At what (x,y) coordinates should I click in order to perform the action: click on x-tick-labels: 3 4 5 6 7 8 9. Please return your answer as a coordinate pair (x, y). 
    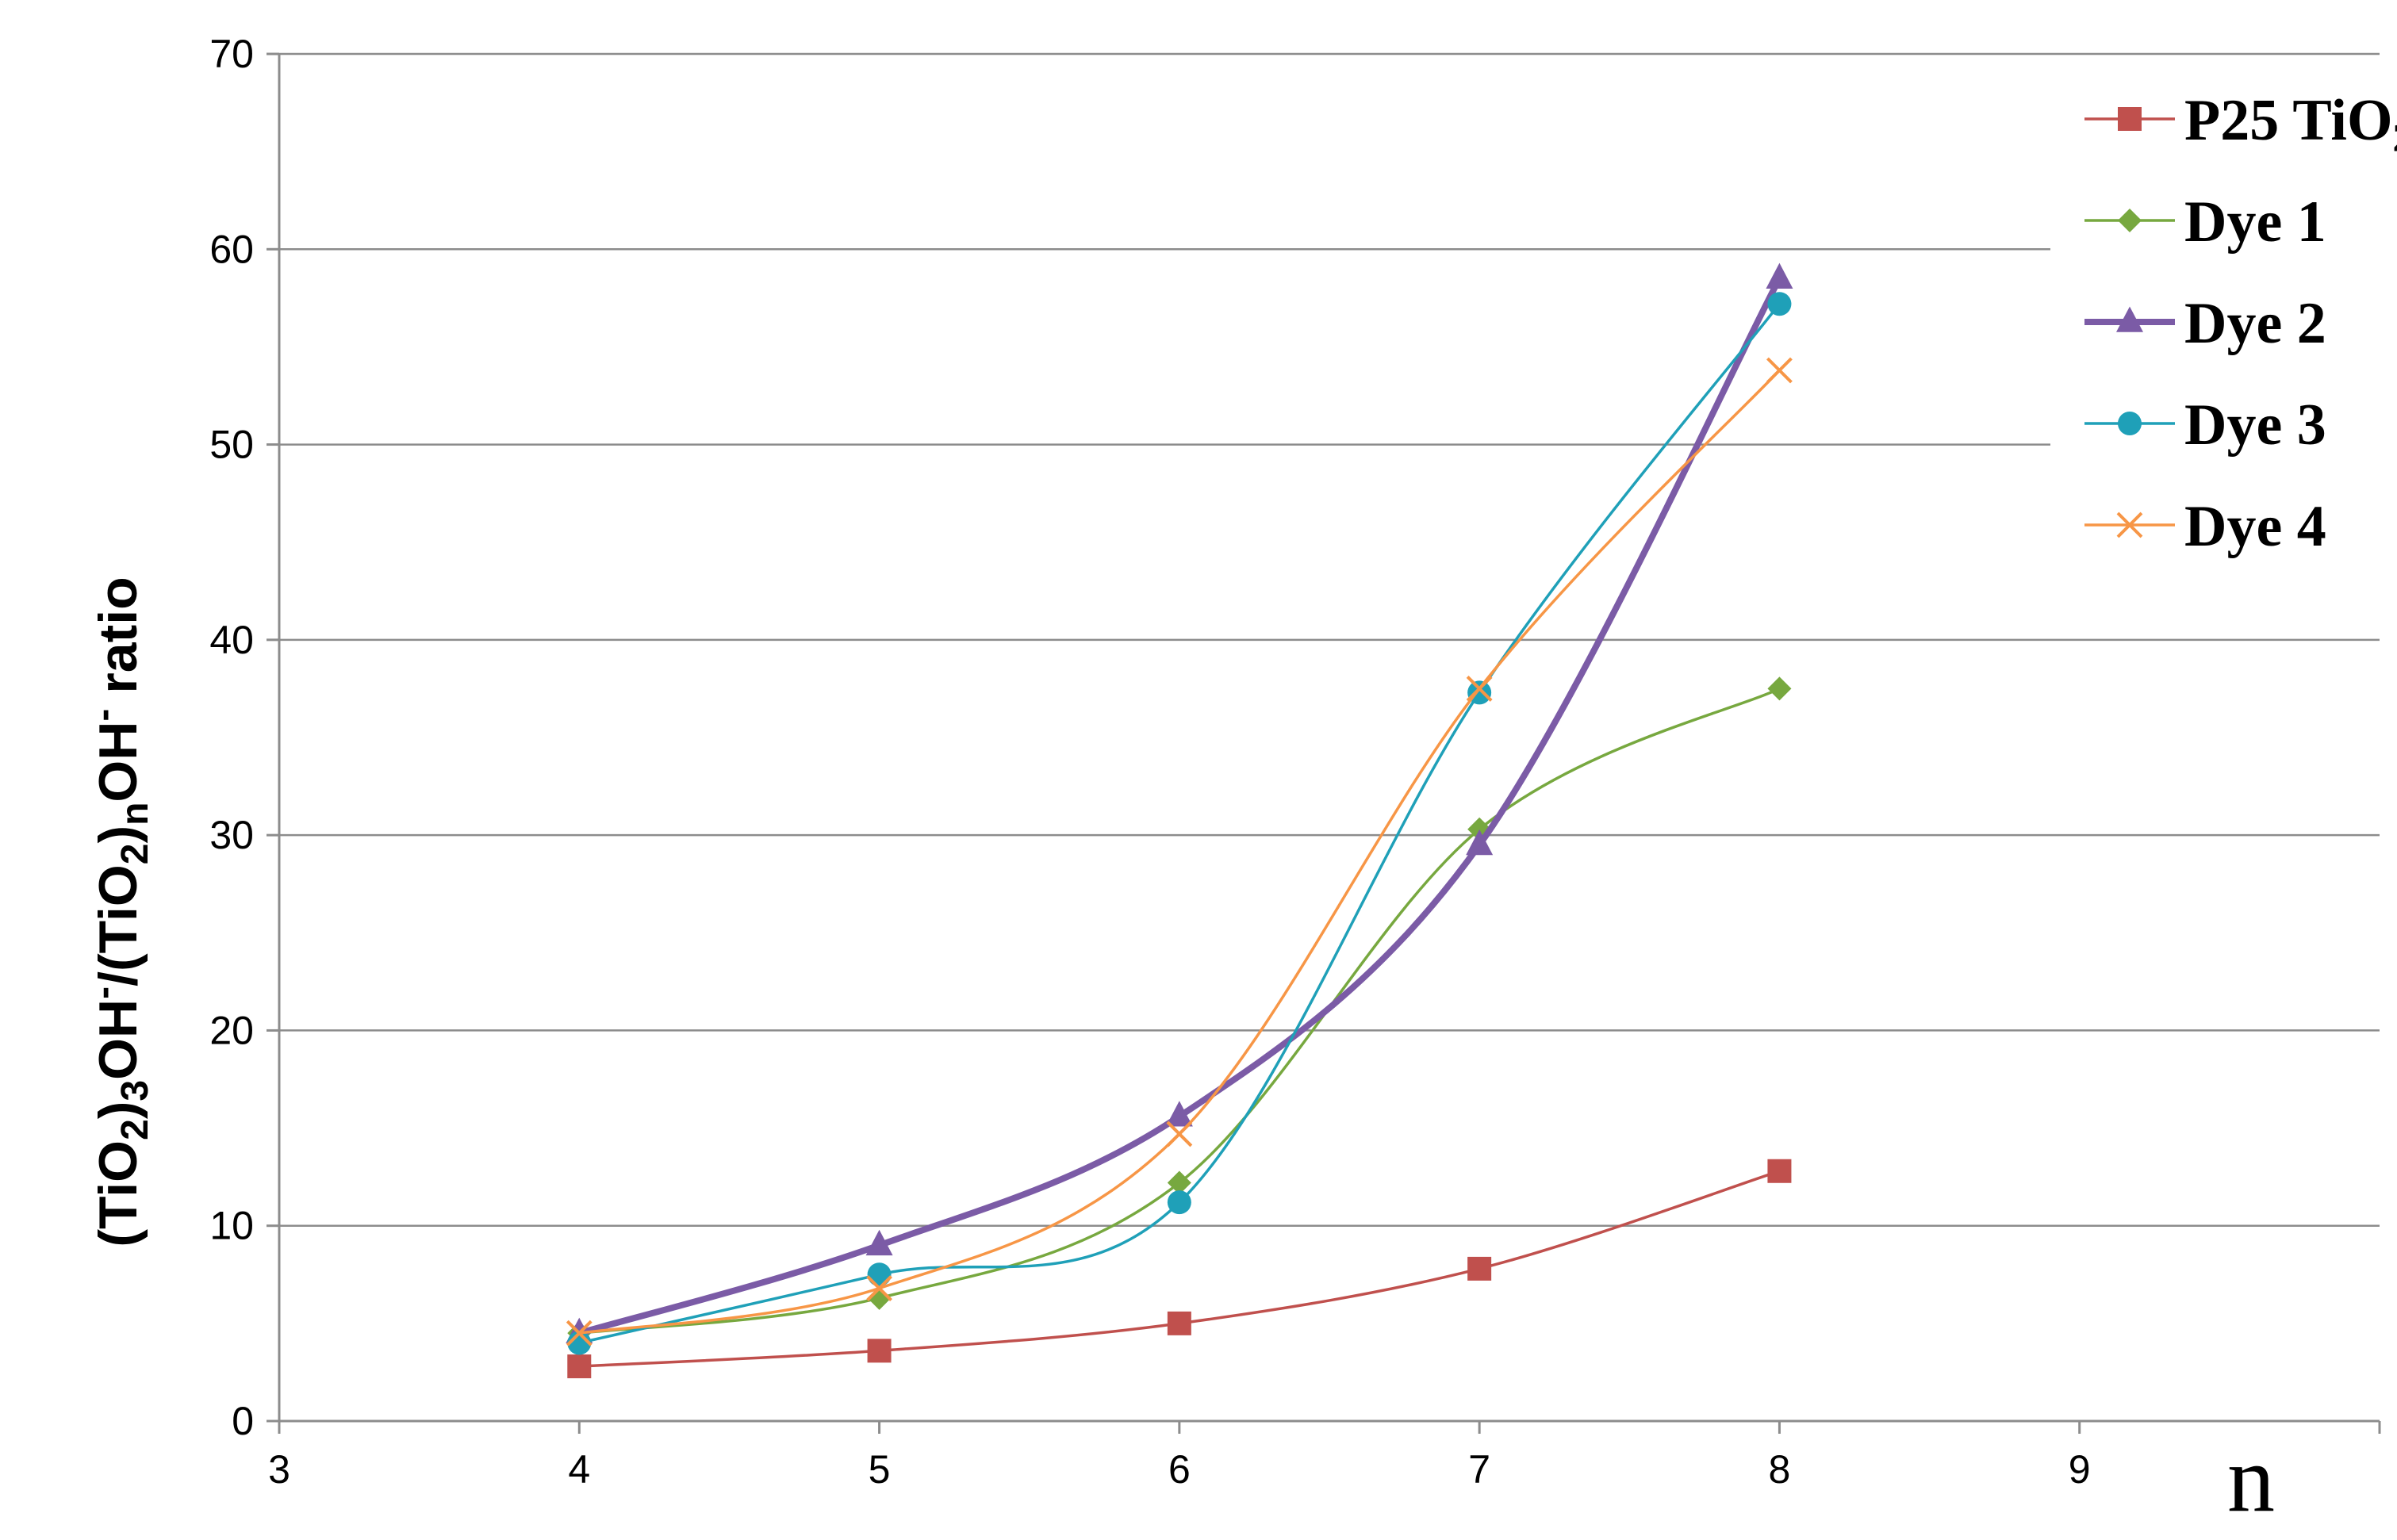
    Looking at the image, I should click on (1179, 1469).